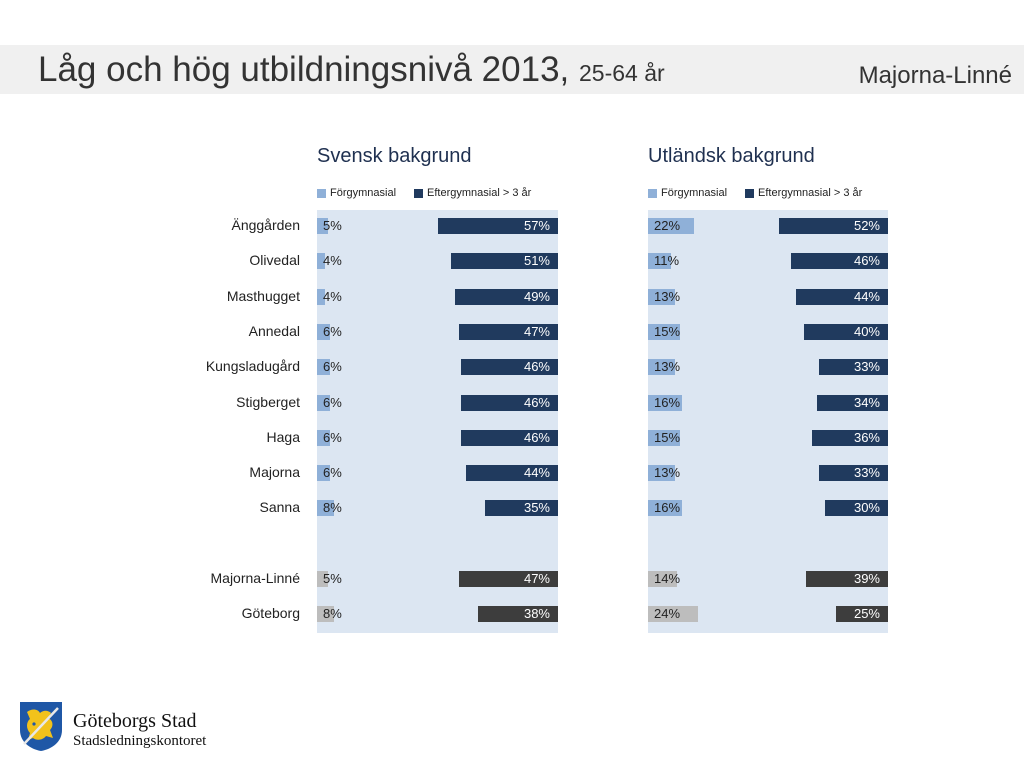  Describe the element at coordinates (304, 69) in the screenshot. I see `title-text: Låg och hög utbildningsnivå 2013,` at that location.